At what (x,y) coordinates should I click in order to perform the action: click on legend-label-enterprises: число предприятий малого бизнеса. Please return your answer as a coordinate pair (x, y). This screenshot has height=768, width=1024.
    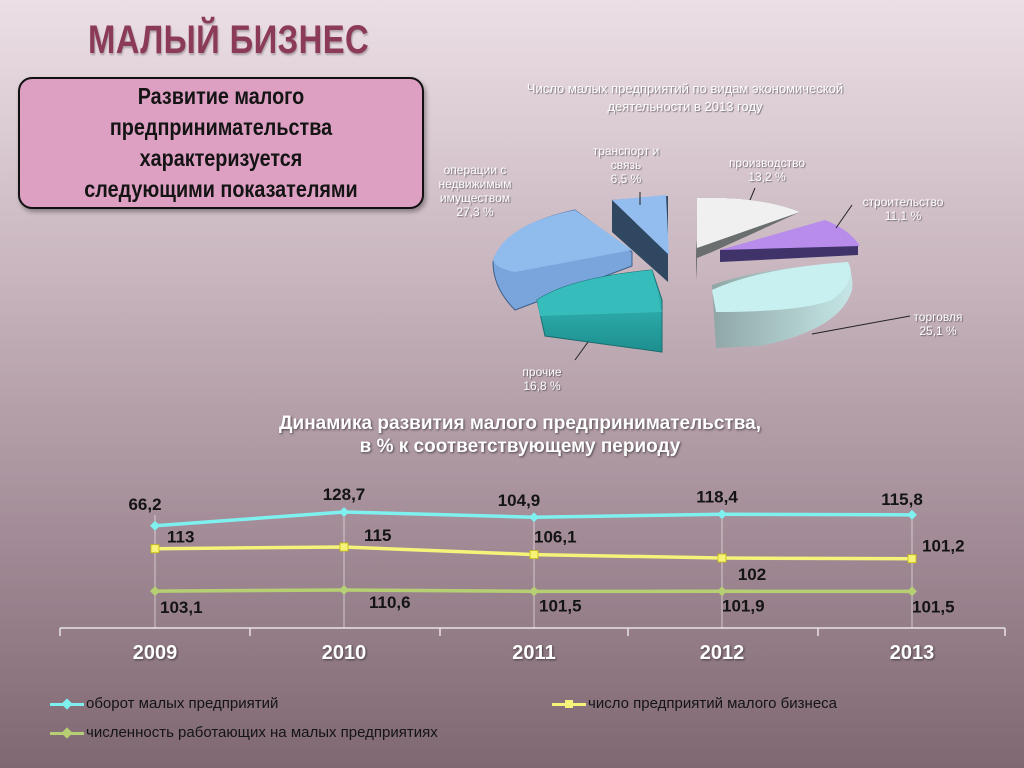
    Looking at the image, I should click on (713, 703).